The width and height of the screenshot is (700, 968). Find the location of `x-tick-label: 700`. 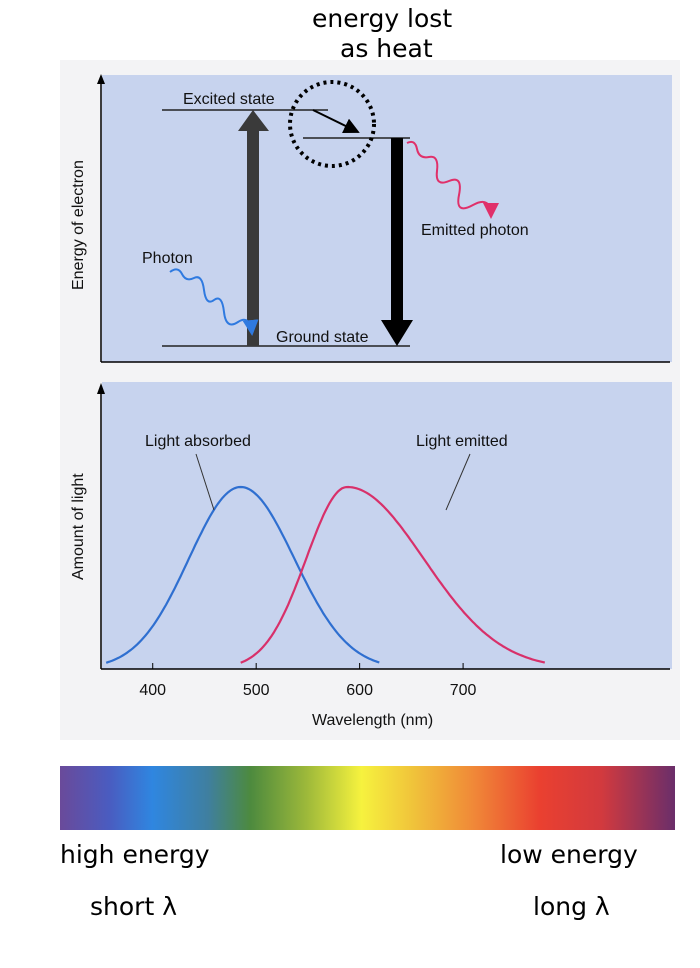

x-tick-label: 700 is located at coordinates (463, 690).